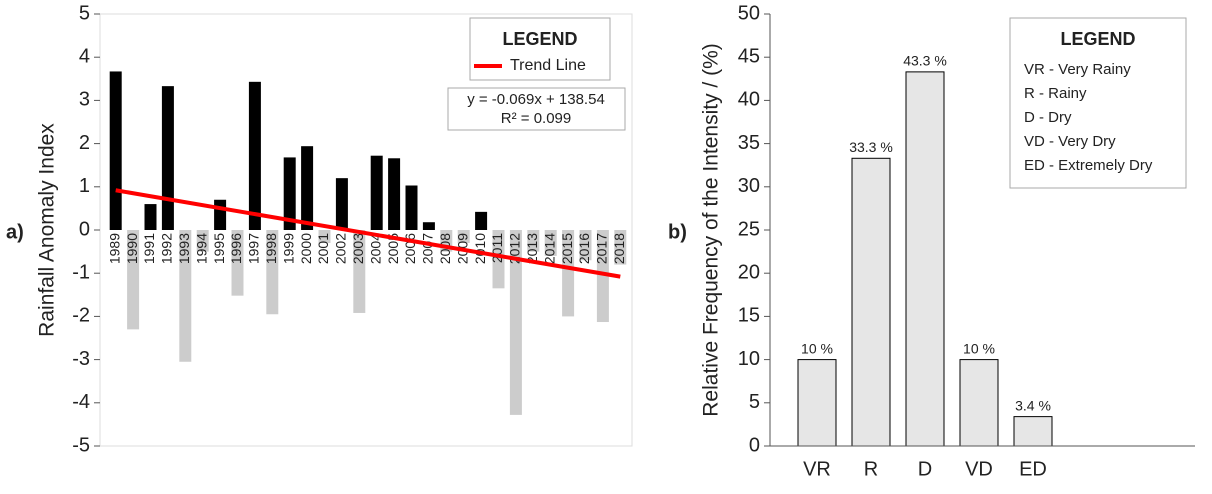 The height and width of the screenshot is (494, 1212). What do you see at coordinates (480, 248) in the screenshot?
I see `x-tick-label: 2010` at bounding box center [480, 248].